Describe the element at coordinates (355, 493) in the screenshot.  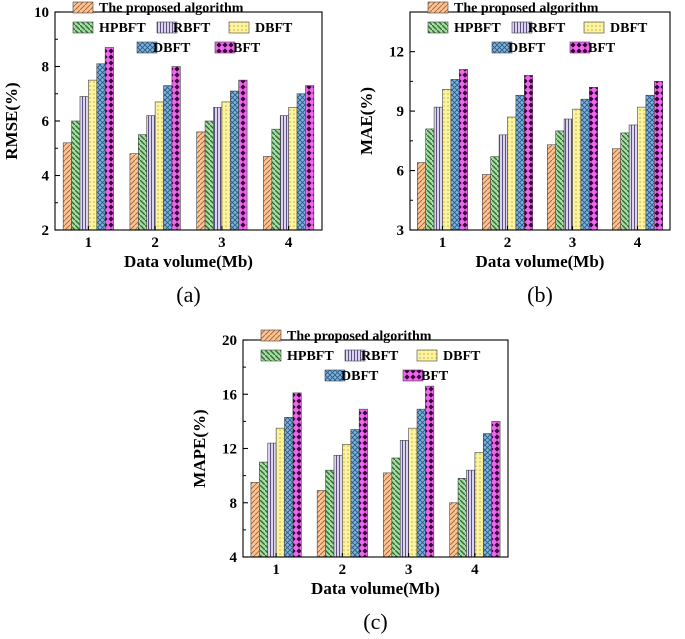
I see `bar-c-s4-c2` at that location.